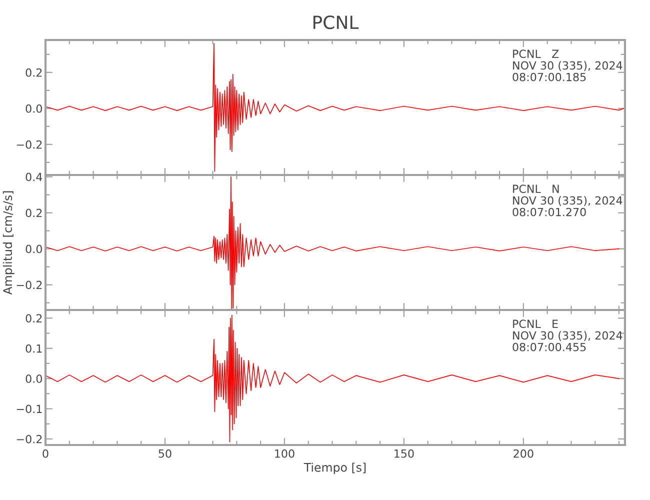  Describe the element at coordinates (34, 348) in the screenshot. I see `y-tick-label: 0.1` at that location.